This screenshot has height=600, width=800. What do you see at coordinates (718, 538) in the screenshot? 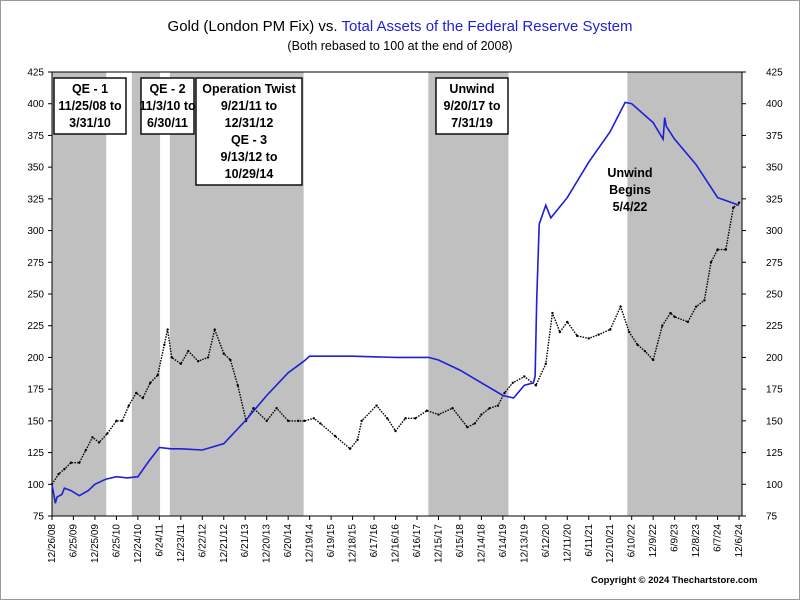
I see `x-tick-label: 6/7/24` at bounding box center [718, 538].